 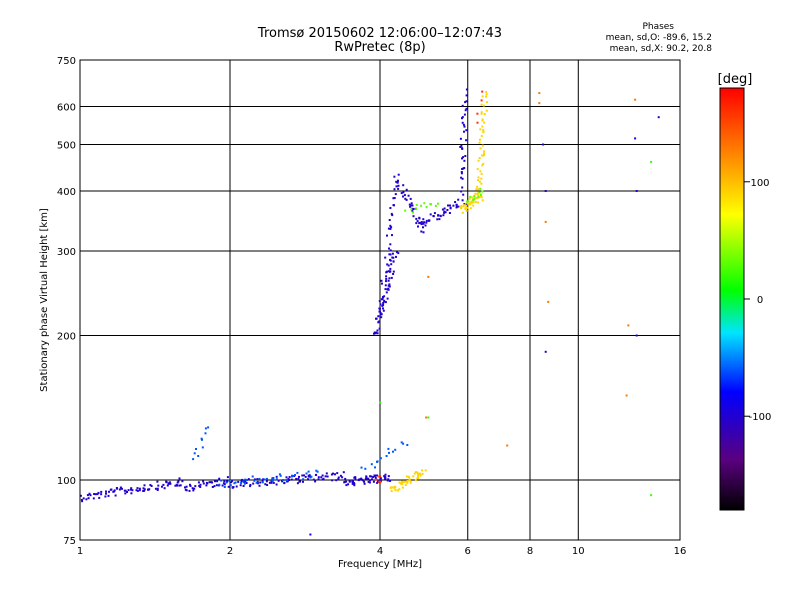 I want to click on y-tick-label: 200, so click(x=66, y=337).